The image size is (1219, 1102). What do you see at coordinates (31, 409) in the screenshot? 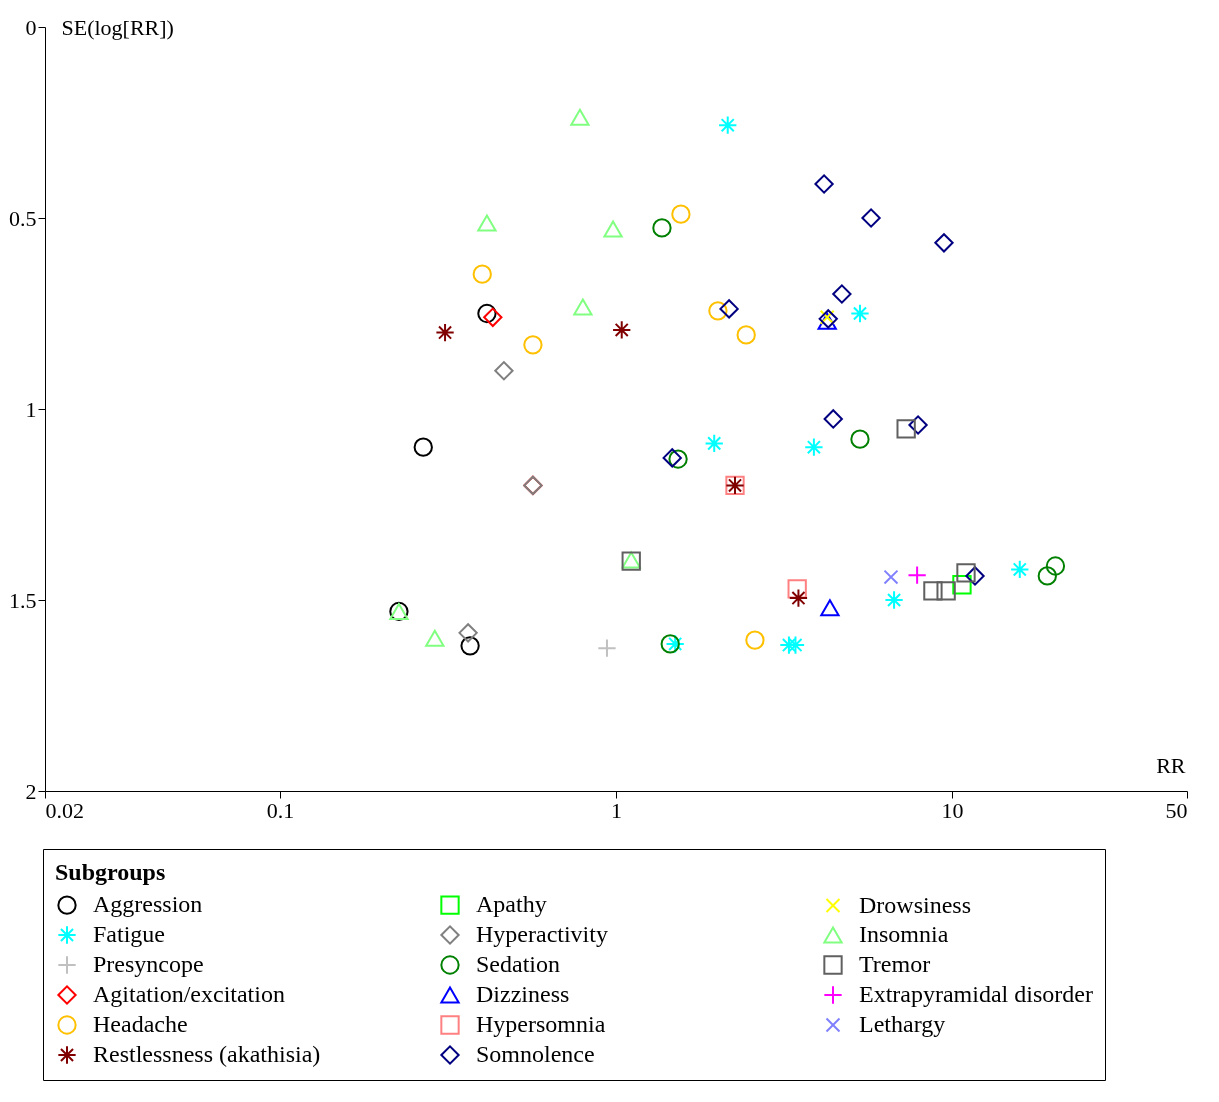
I see `y-tick-label: 1` at bounding box center [31, 409].